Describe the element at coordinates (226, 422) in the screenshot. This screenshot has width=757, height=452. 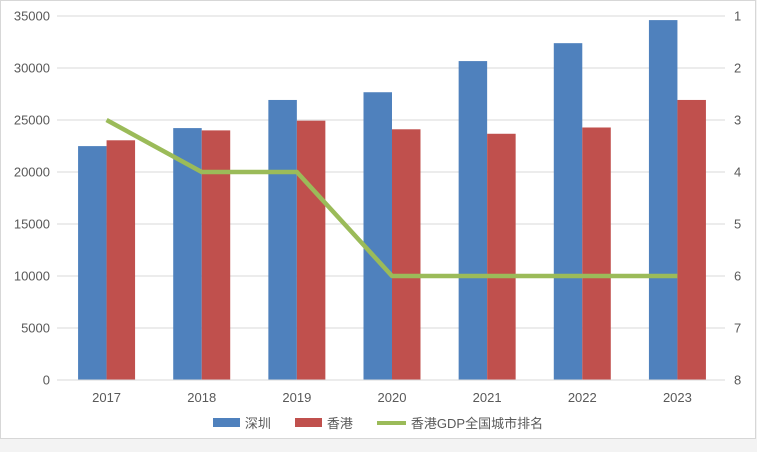
I see `legend-swatch-shenzhen` at that location.